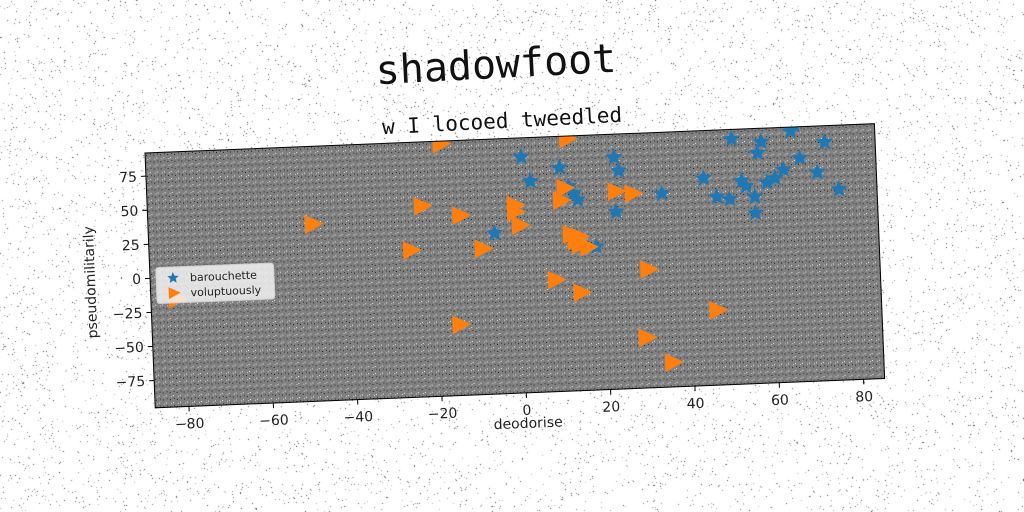 The height and width of the screenshot is (512, 1024). What do you see at coordinates (174, 293) in the screenshot?
I see `legend-triangle-icon` at bounding box center [174, 293].